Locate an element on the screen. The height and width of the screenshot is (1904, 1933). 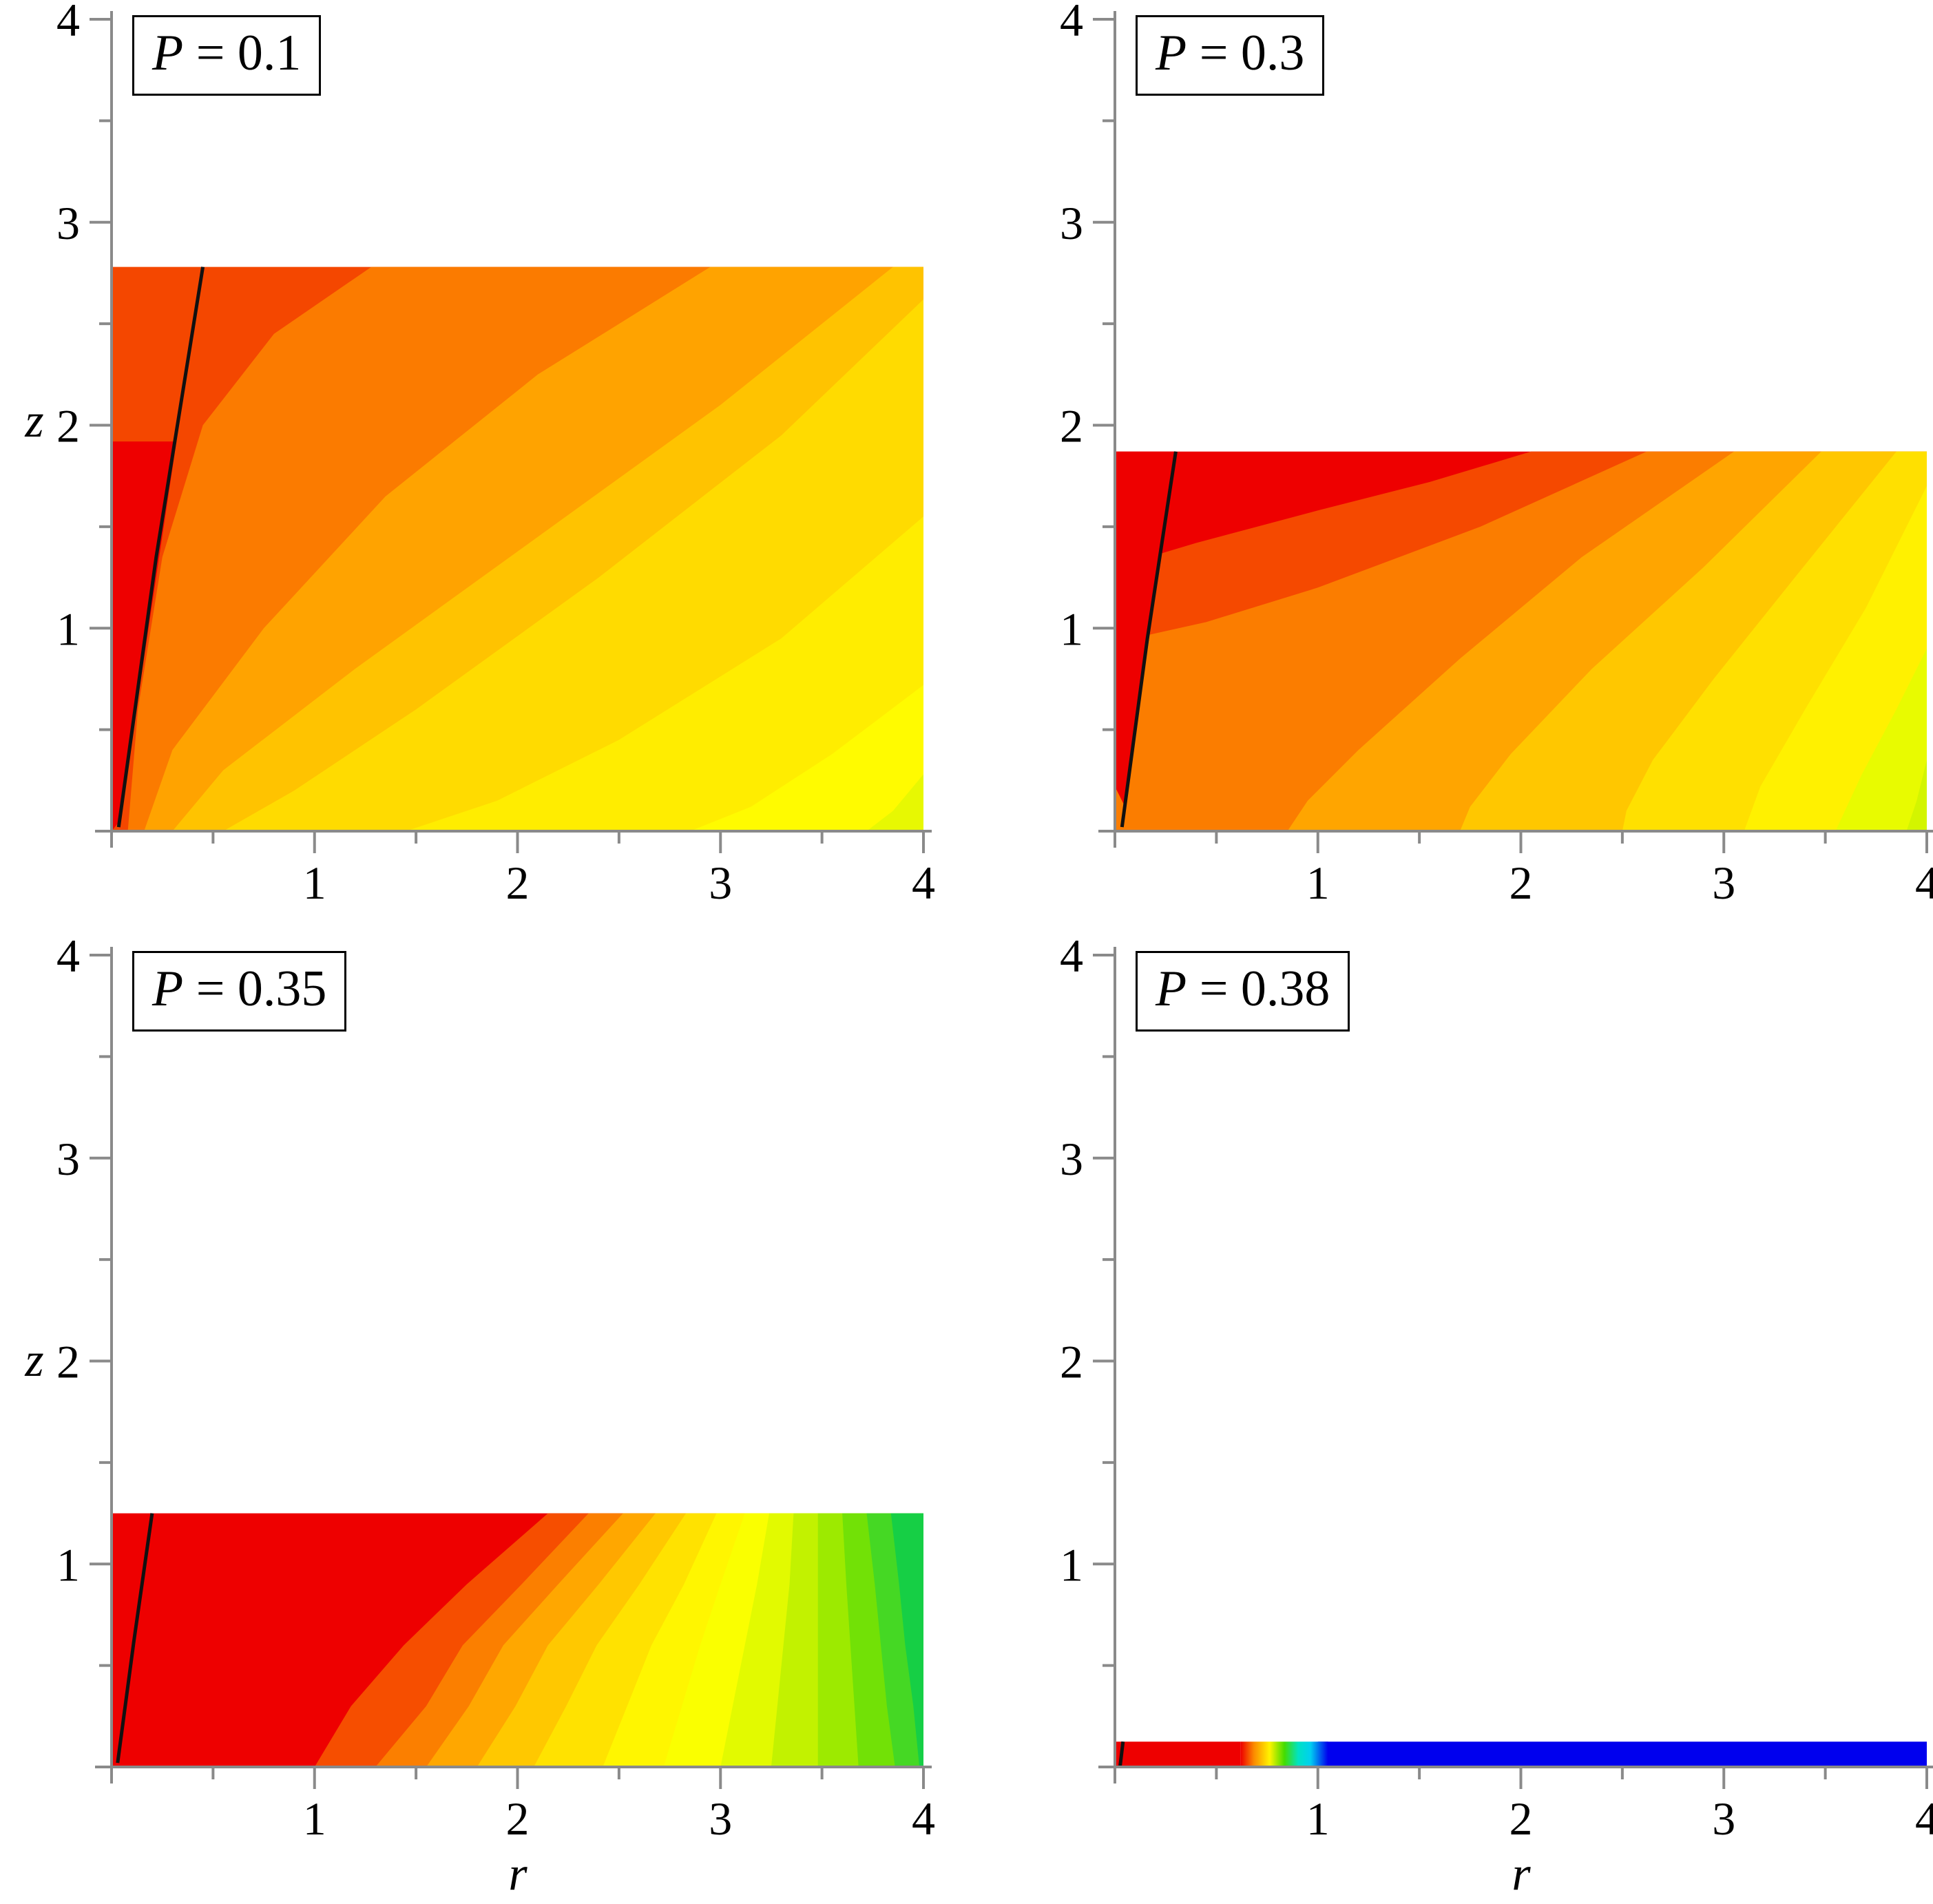
panel-title-p038: P = 0.38 is located at coordinates (1243, 991).